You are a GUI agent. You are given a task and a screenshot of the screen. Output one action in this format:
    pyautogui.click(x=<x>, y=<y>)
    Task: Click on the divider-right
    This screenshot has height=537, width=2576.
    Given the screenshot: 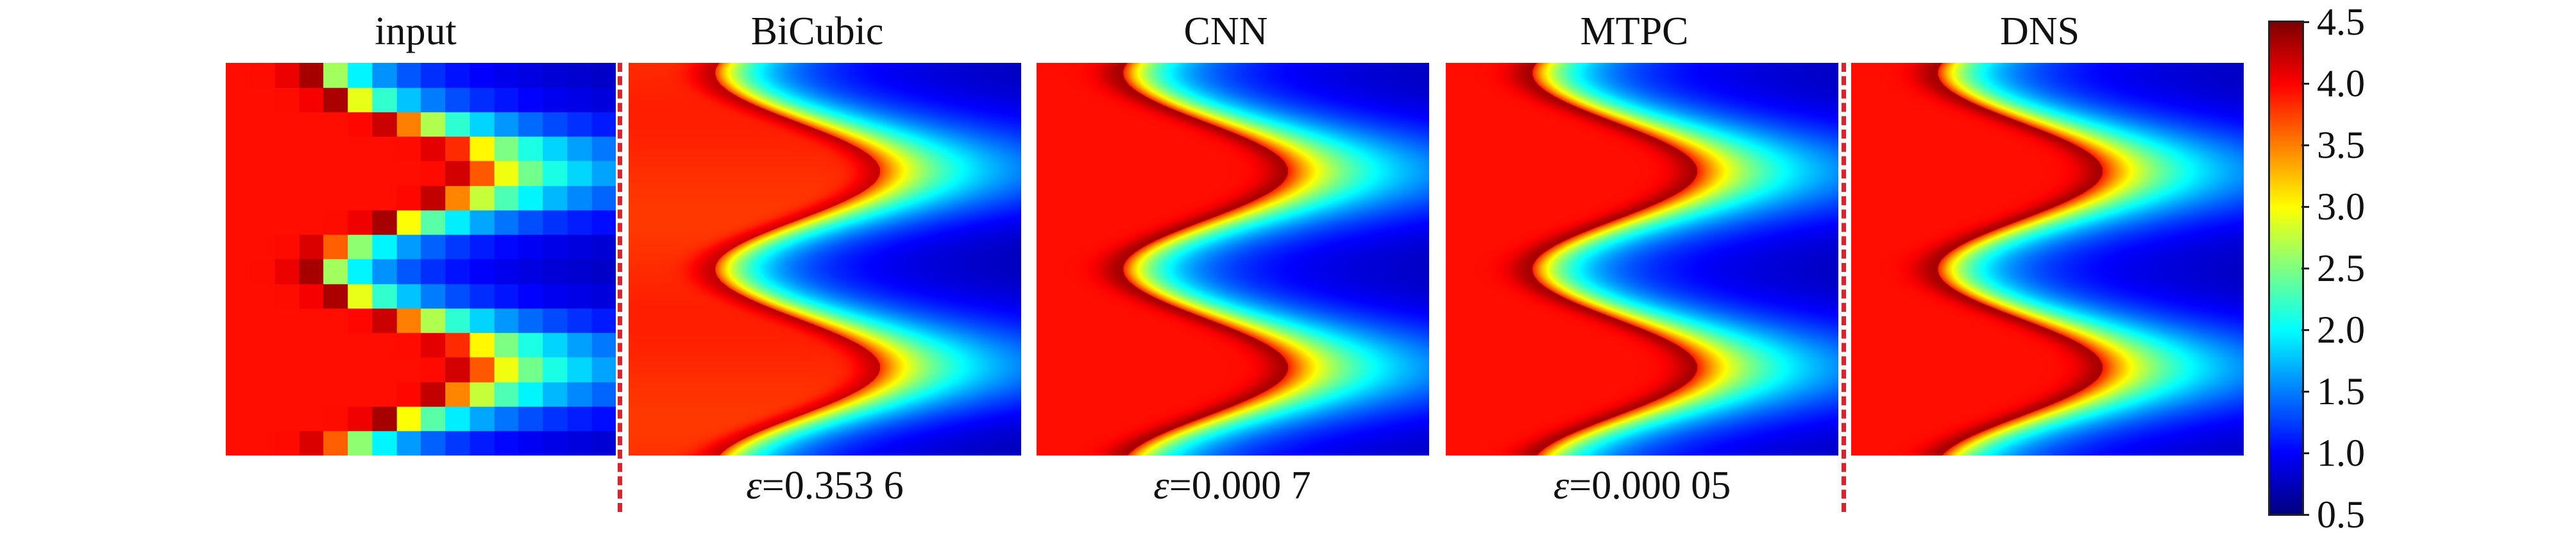 What is the action you would take?
    pyautogui.click(x=1844, y=287)
    